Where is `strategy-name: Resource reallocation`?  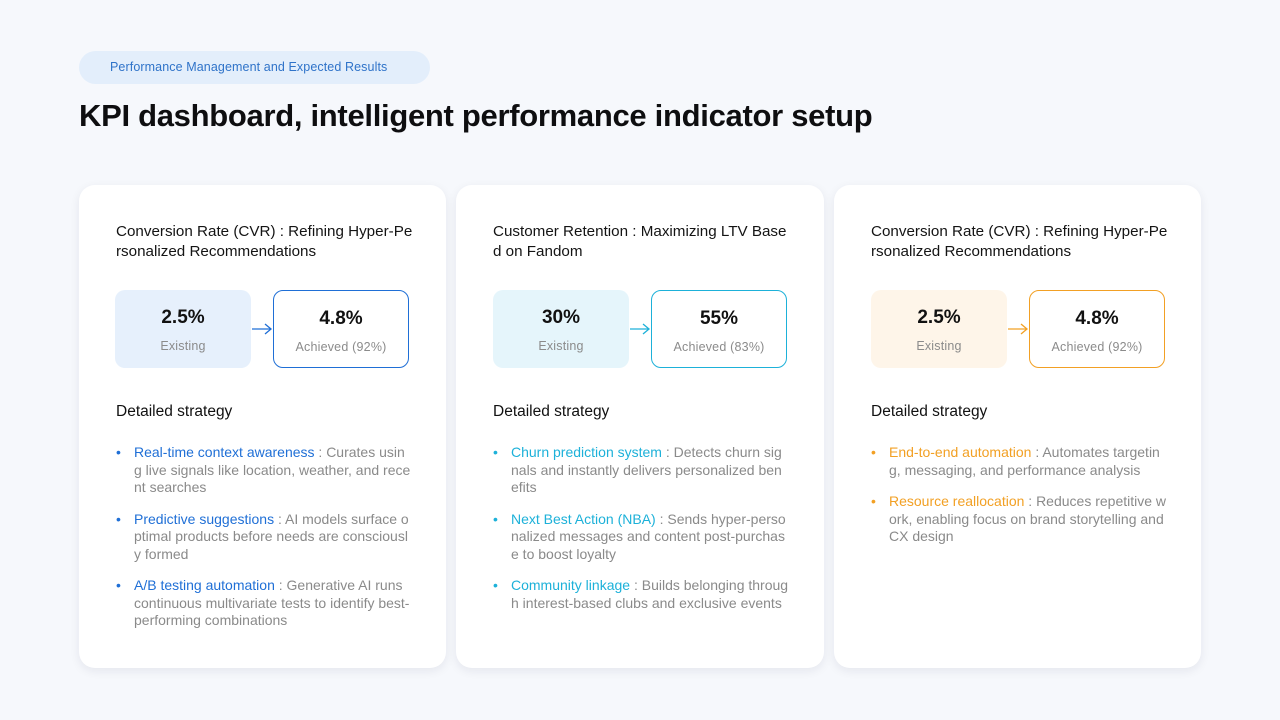
strategy-name: Resource reallocation is located at coordinates (957, 501).